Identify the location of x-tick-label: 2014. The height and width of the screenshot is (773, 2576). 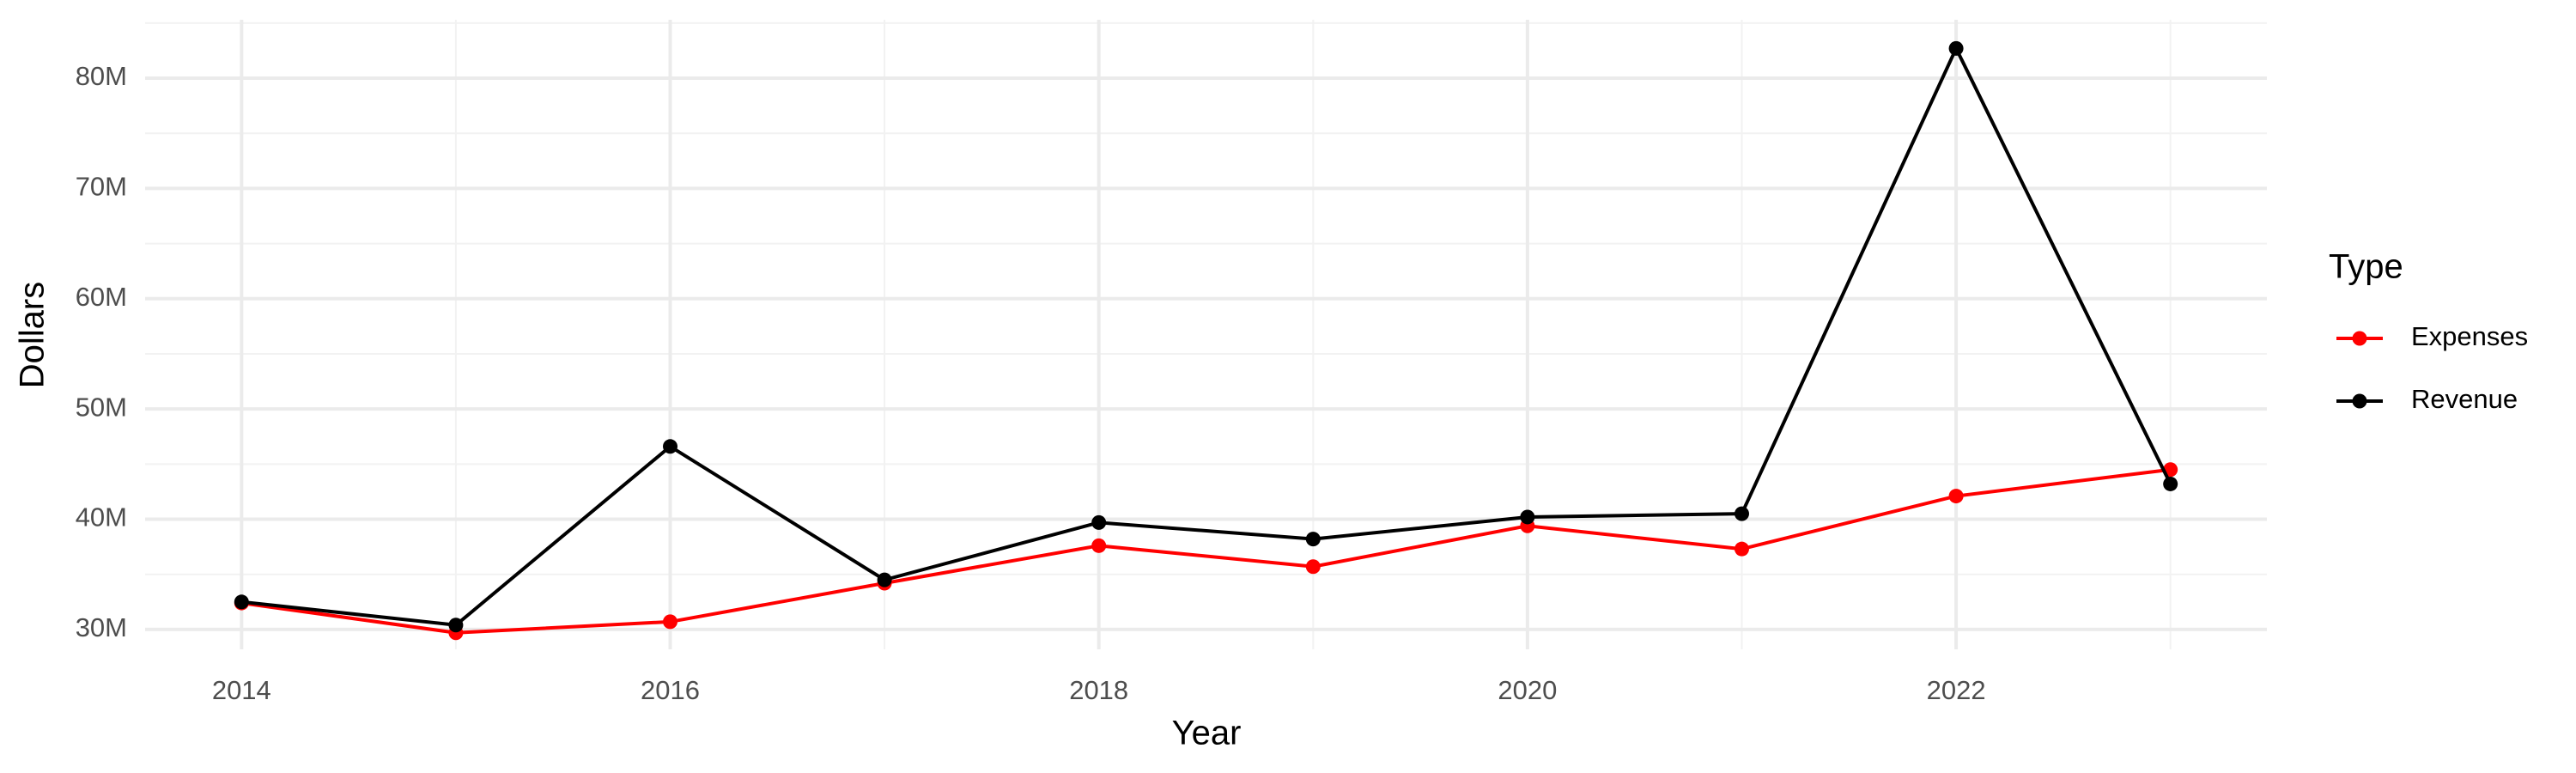
(241, 690).